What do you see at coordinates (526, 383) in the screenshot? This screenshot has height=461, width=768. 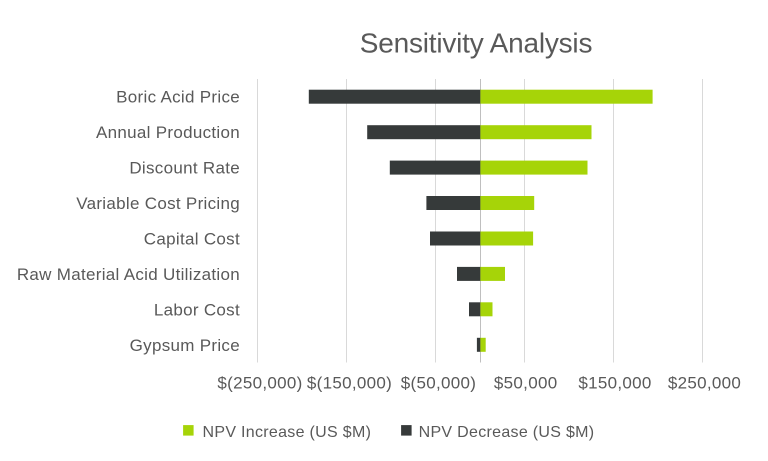 I see `svg-text: $50,000` at bounding box center [526, 383].